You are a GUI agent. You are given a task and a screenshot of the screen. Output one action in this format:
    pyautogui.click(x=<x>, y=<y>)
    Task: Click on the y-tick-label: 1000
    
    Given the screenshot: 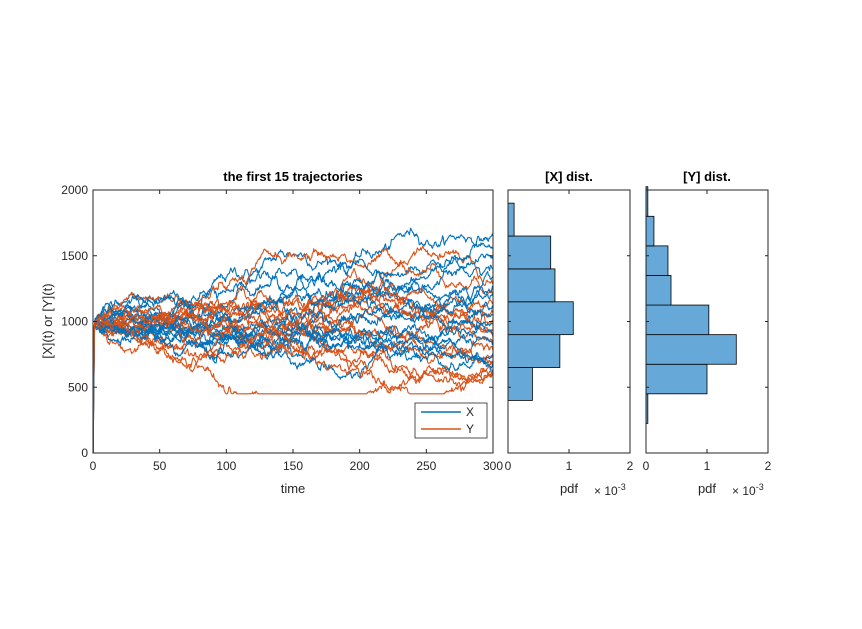 What is the action you would take?
    pyautogui.click(x=74, y=322)
    